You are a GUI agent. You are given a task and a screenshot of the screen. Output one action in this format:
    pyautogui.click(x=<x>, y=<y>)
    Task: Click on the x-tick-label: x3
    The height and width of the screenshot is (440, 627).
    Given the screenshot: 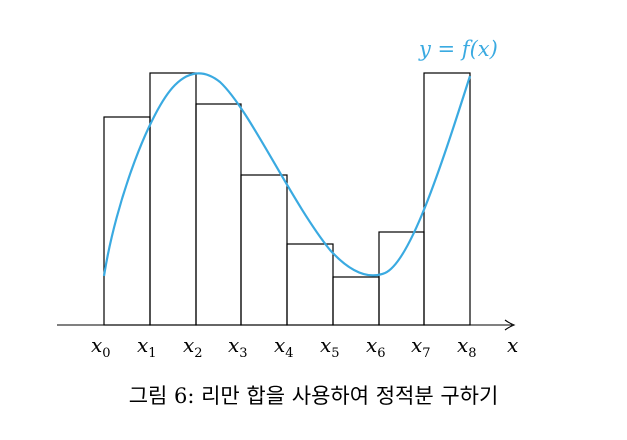 What is the action you would take?
    pyautogui.click(x=238, y=347)
    